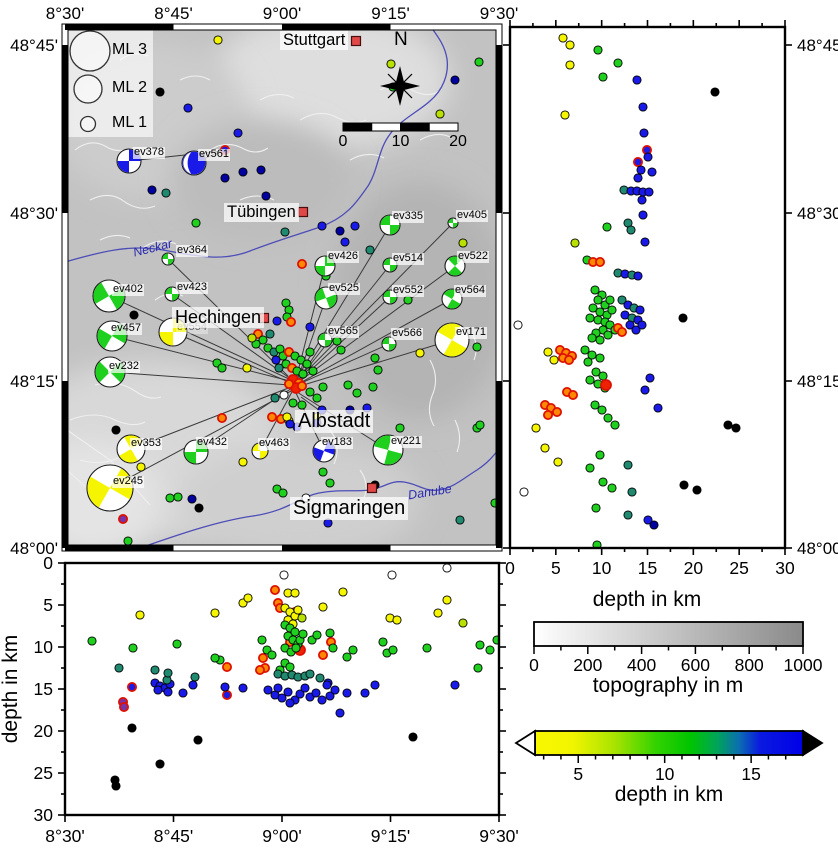 The width and height of the screenshot is (838, 850). Describe the element at coordinates (34, 213) in the screenshot. I see `map-lat-label: 48°30'` at that location.